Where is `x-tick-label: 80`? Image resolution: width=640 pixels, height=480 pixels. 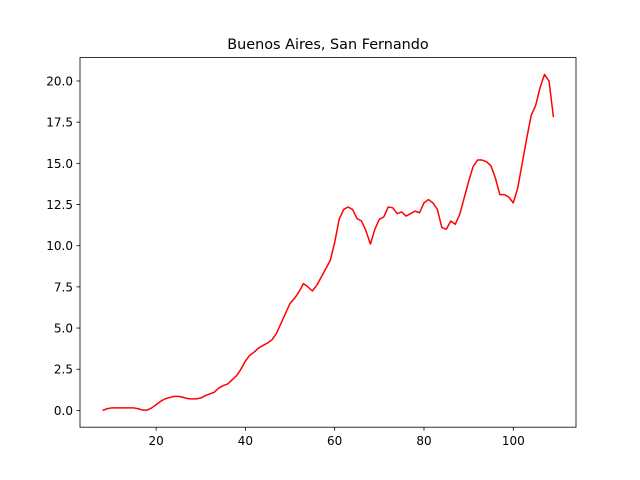 x-tick-label: 80 is located at coordinates (423, 441).